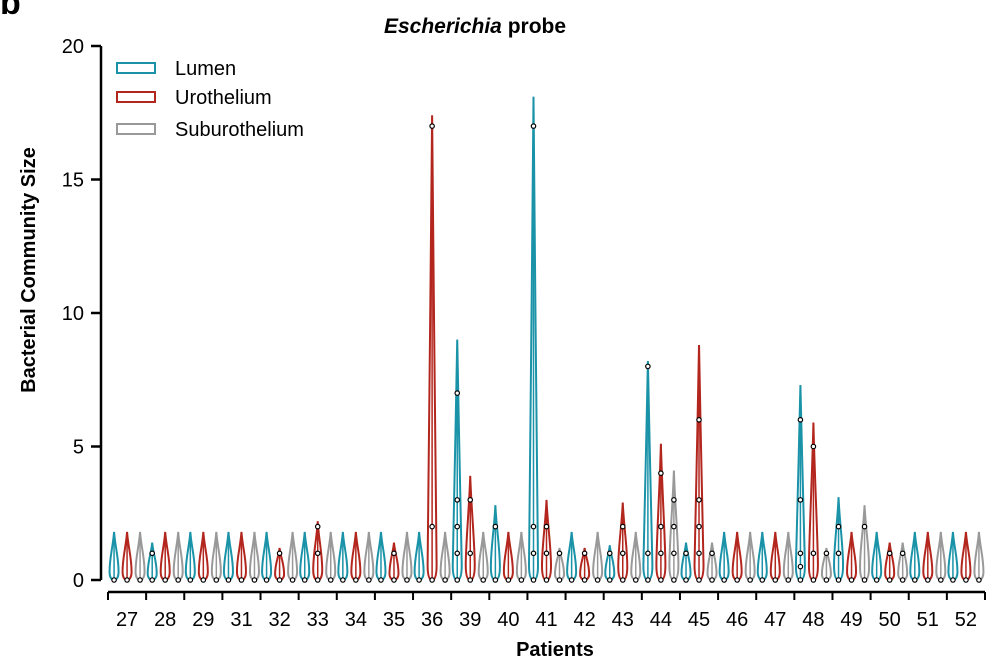 This screenshot has height=662, width=989. Describe the element at coordinates (127, 620) in the screenshot. I see `x-tick-label: 27` at that location.